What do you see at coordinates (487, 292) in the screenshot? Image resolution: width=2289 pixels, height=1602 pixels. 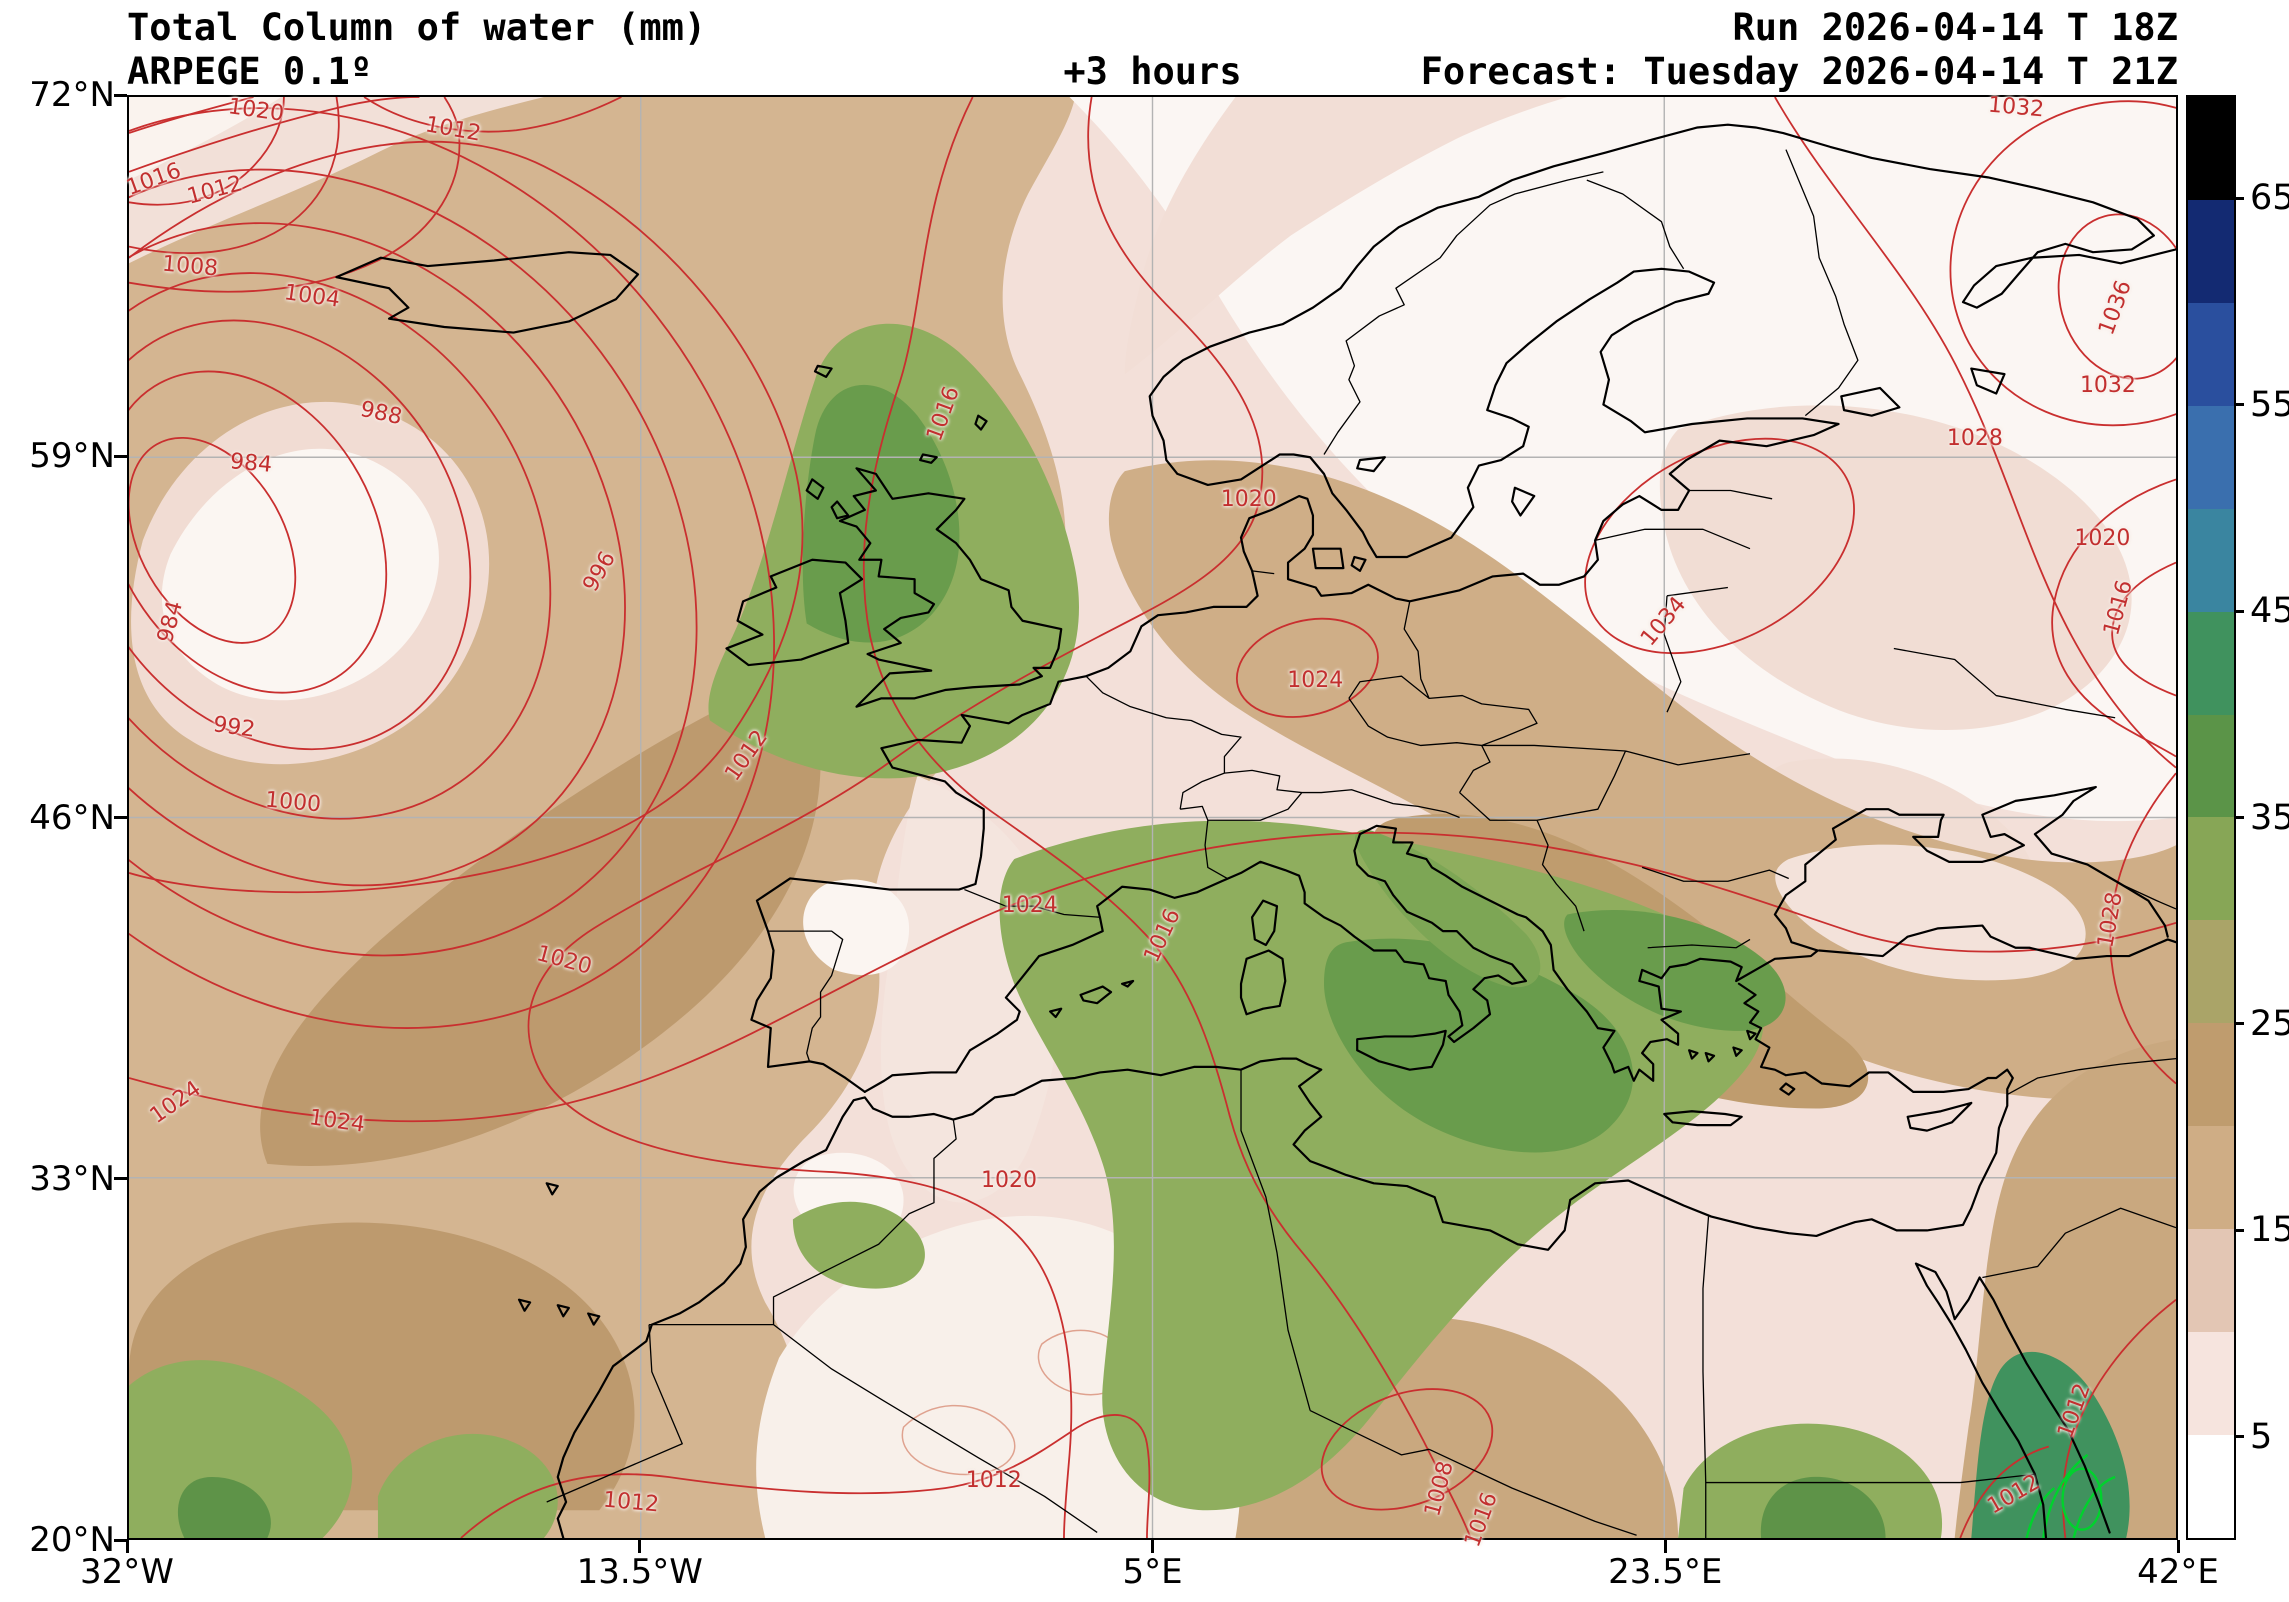 I see `coastline-iceland` at bounding box center [487, 292].